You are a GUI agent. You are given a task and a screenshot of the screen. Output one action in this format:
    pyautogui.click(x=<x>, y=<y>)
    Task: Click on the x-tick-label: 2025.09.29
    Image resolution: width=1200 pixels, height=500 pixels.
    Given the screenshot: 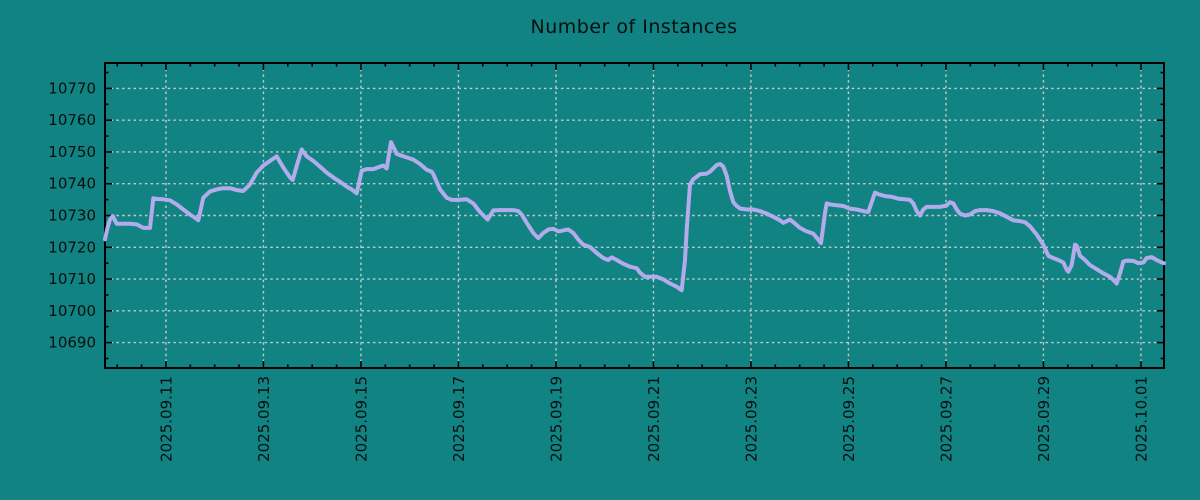 What is the action you would take?
    pyautogui.click(x=1044, y=419)
    